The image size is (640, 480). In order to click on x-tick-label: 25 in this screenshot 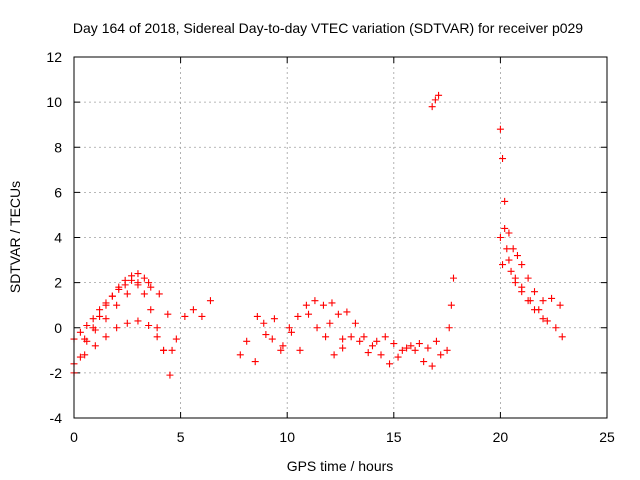, I will do `click(607, 437)`.